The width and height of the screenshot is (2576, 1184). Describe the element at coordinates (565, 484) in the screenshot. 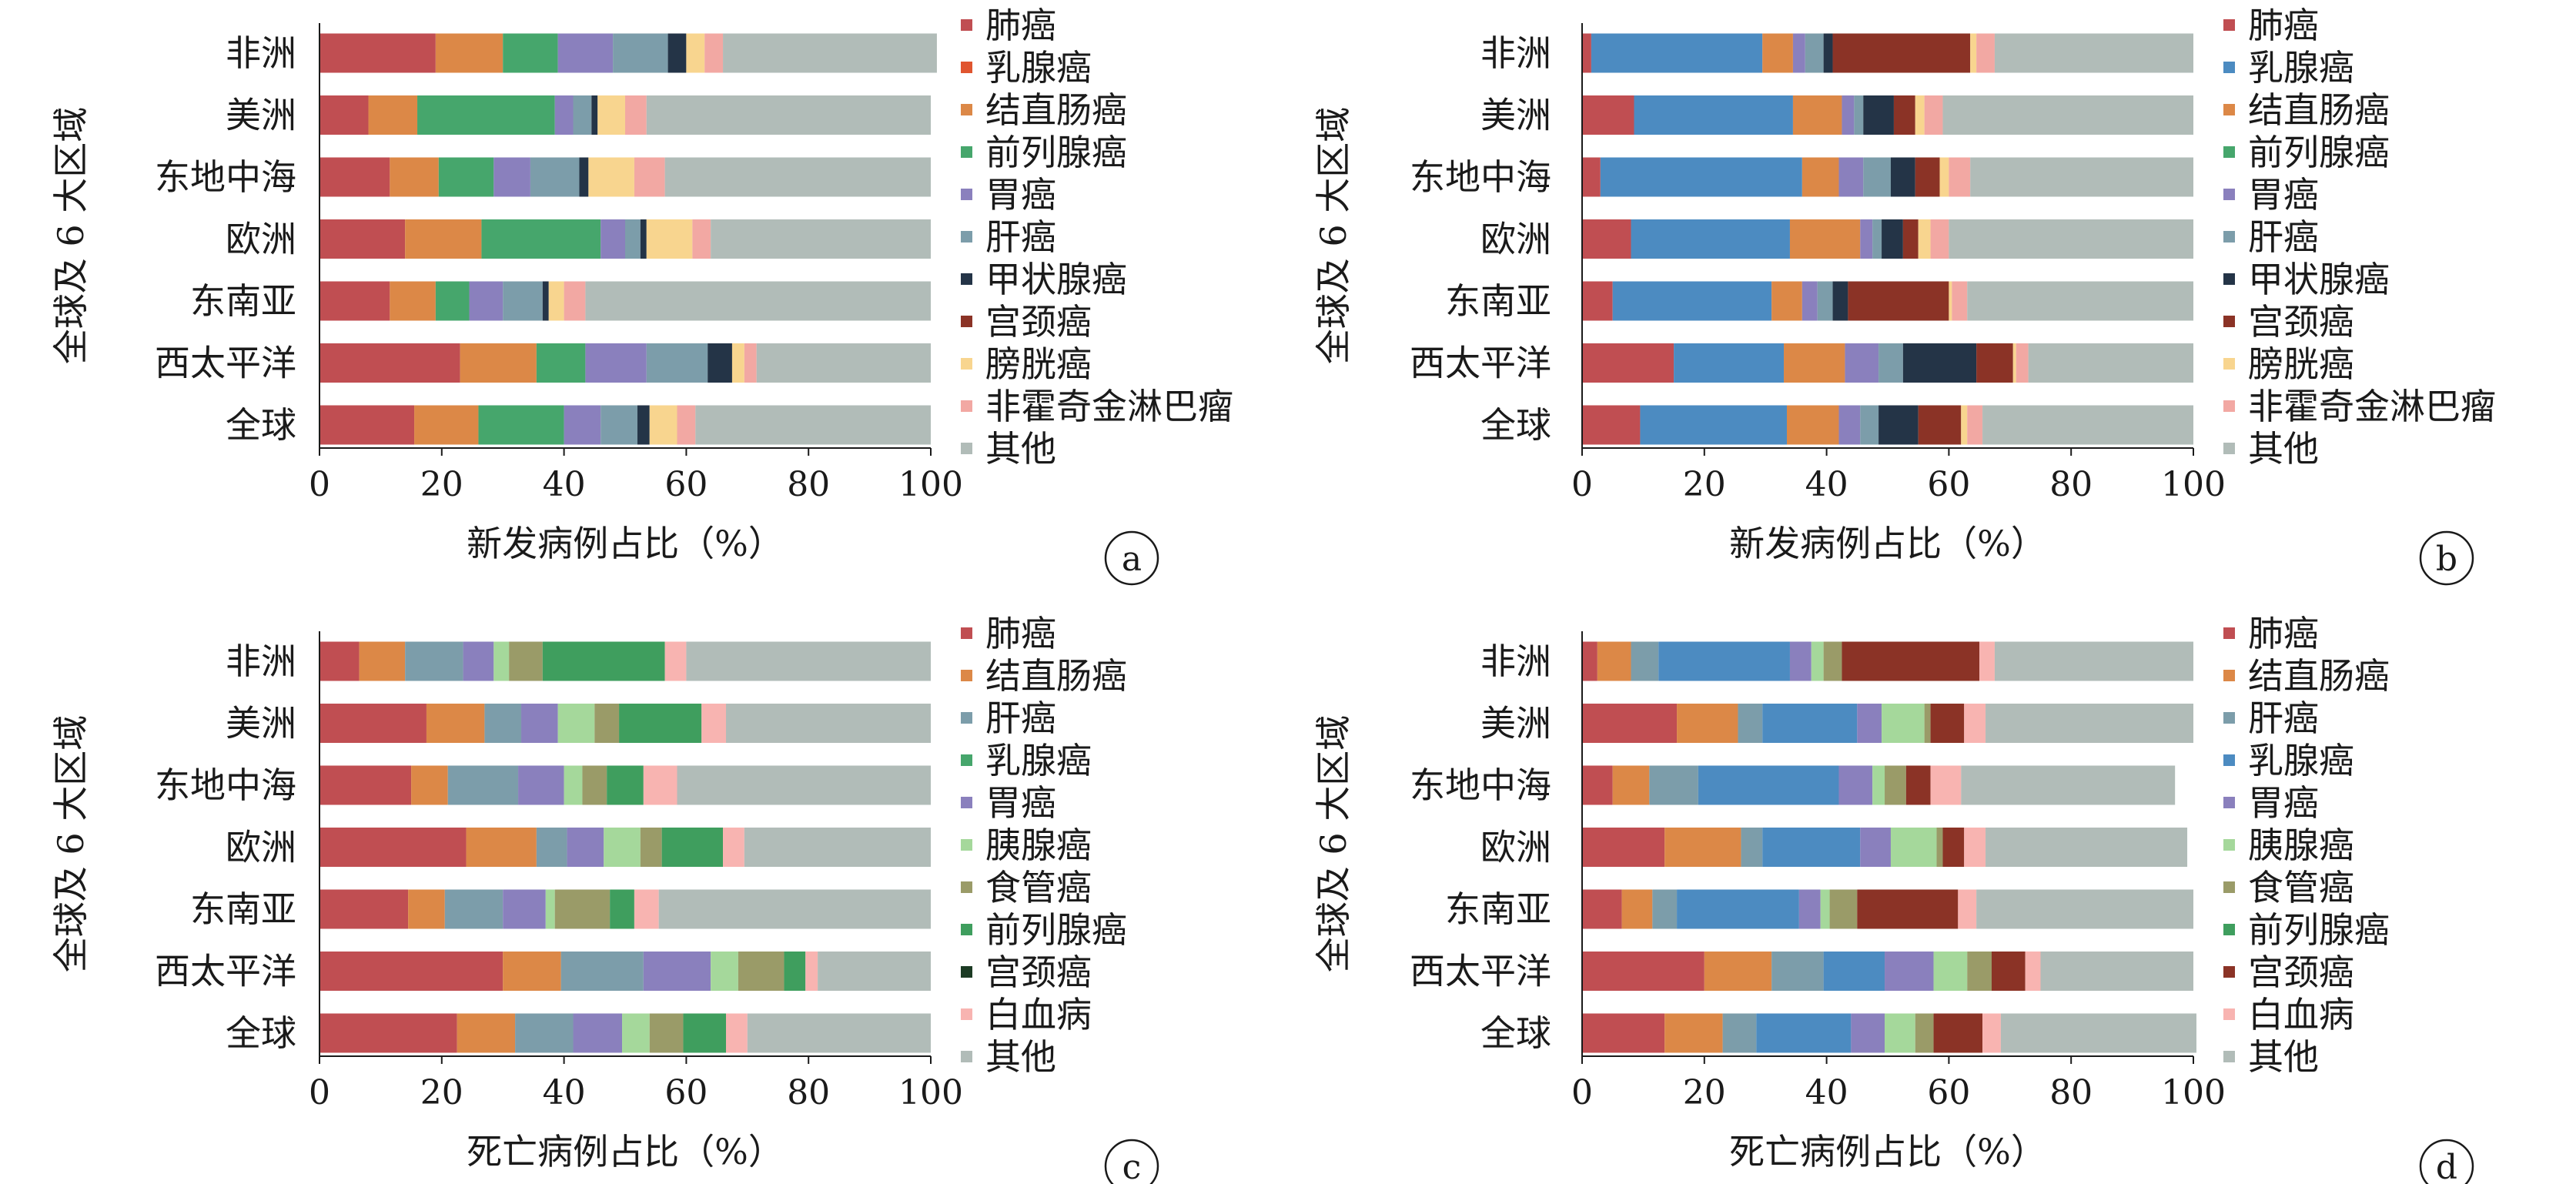

I see `x-tick-label: 40` at that location.